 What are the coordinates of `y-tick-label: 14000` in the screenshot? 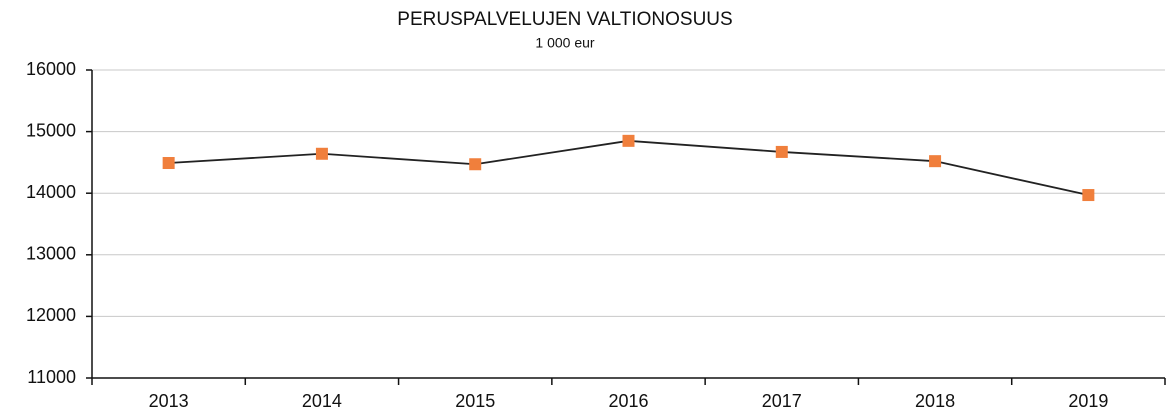 It's located at (51, 192).